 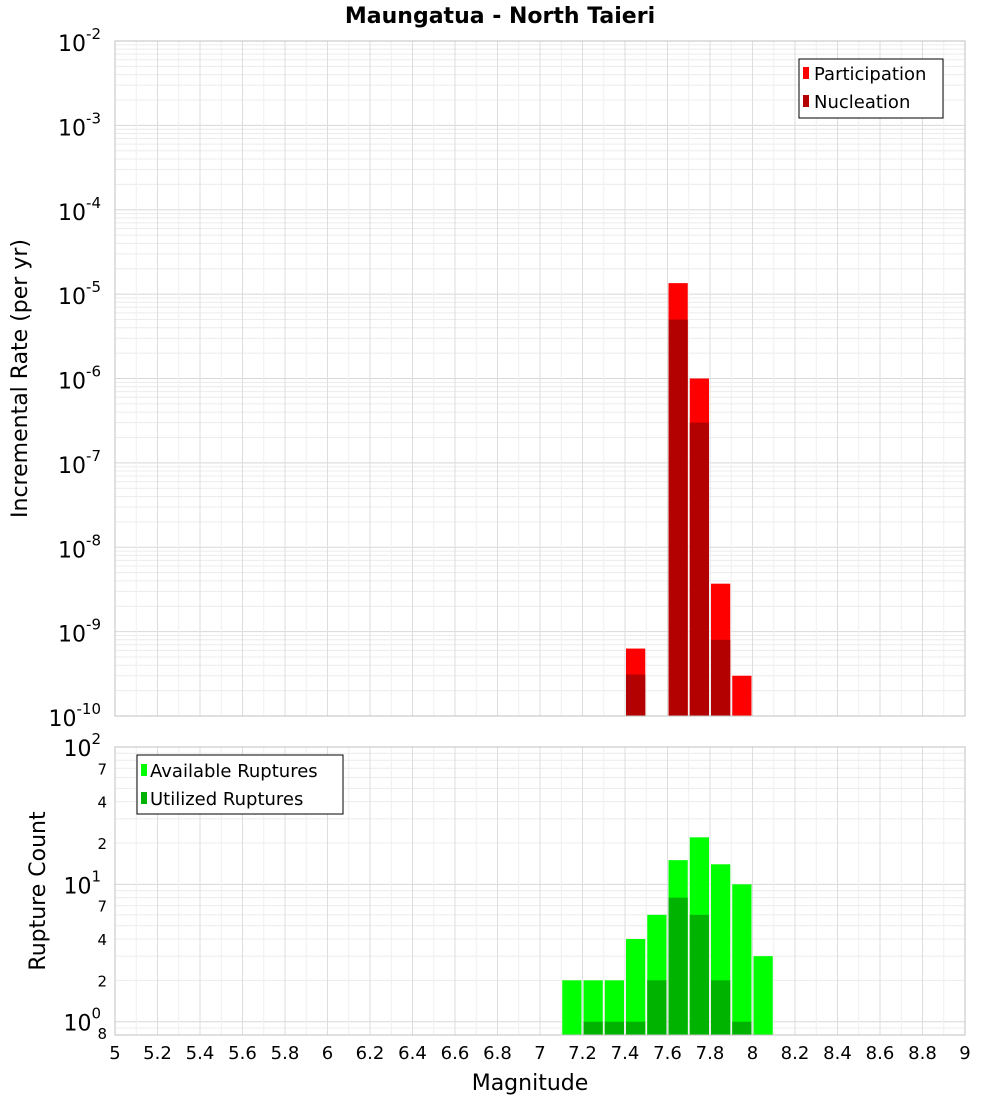 What do you see at coordinates (82, 883) in the screenshot?
I see `bottom-y-major-tick-label: 10¹` at bounding box center [82, 883].